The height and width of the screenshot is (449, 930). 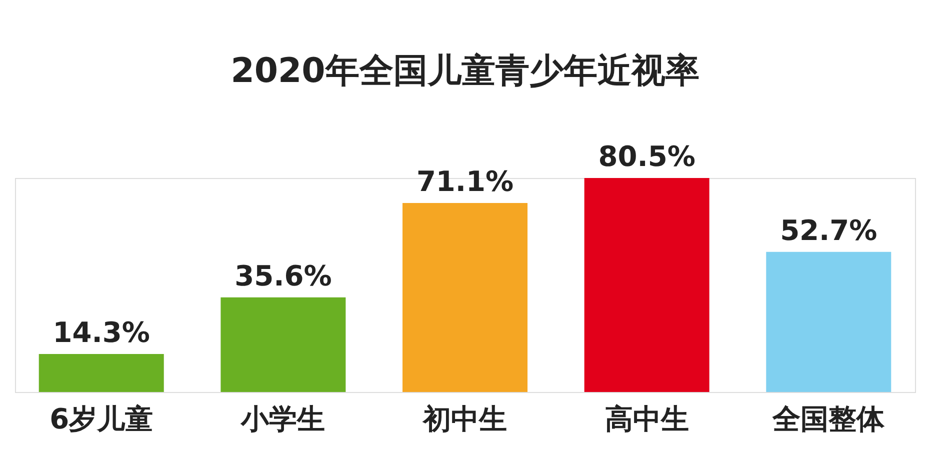 I want to click on data-label: 71.1%, so click(x=465, y=181).